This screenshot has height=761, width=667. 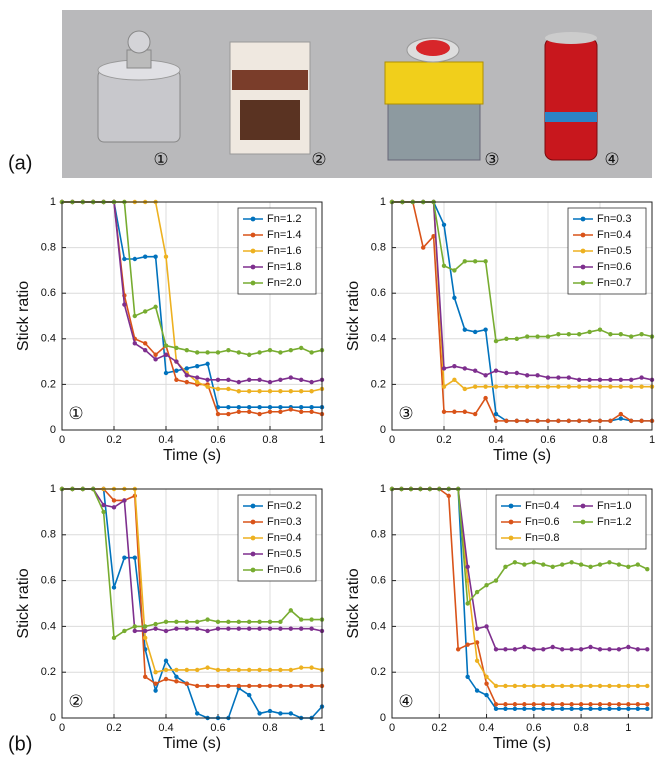 What do you see at coordinates (542, 538) in the screenshot?
I see `legend-label: Fn=0.8` at bounding box center [542, 538].